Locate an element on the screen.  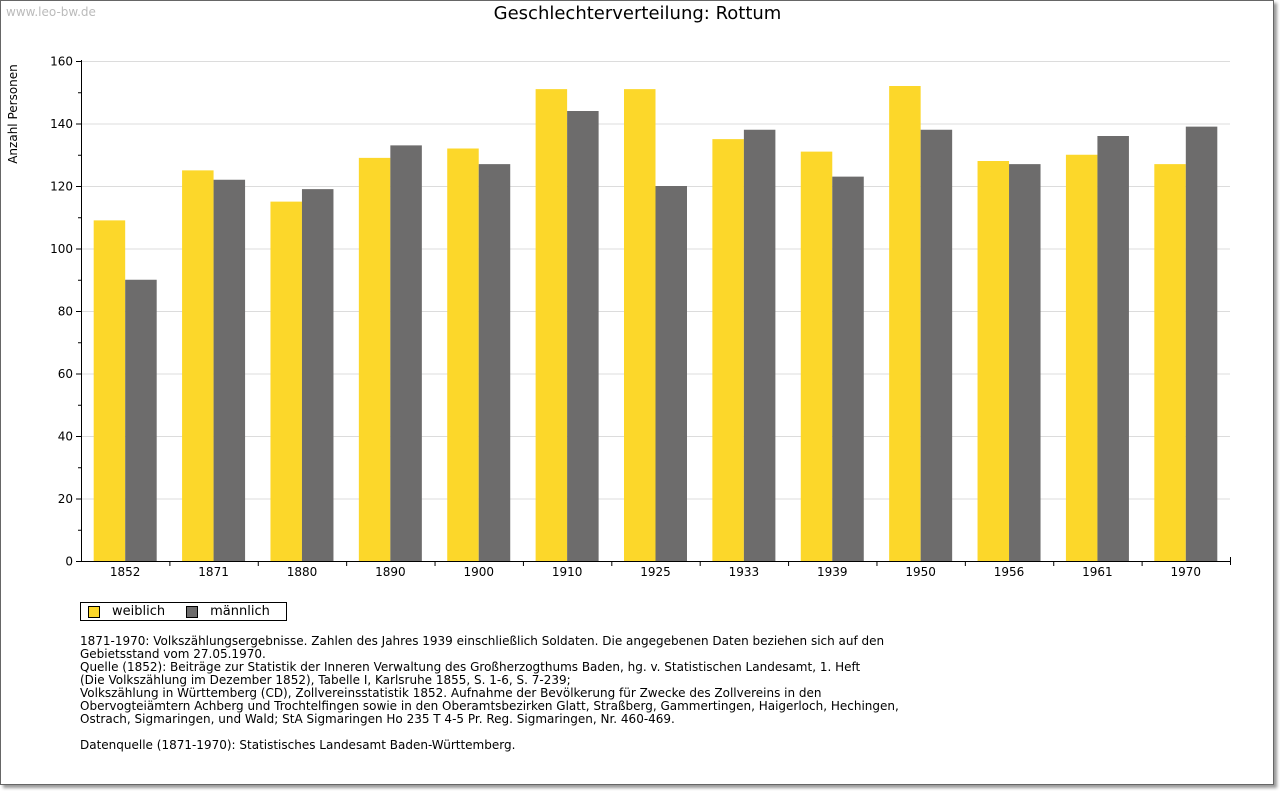
y-tick-label: 160 is located at coordinates (61, 62).